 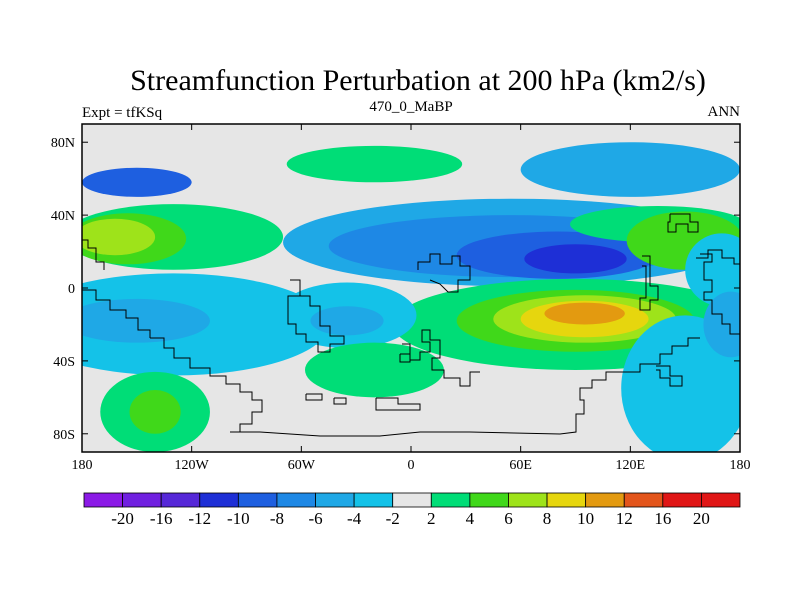 I want to click on x-tick-label: 120E, so click(x=631, y=465).